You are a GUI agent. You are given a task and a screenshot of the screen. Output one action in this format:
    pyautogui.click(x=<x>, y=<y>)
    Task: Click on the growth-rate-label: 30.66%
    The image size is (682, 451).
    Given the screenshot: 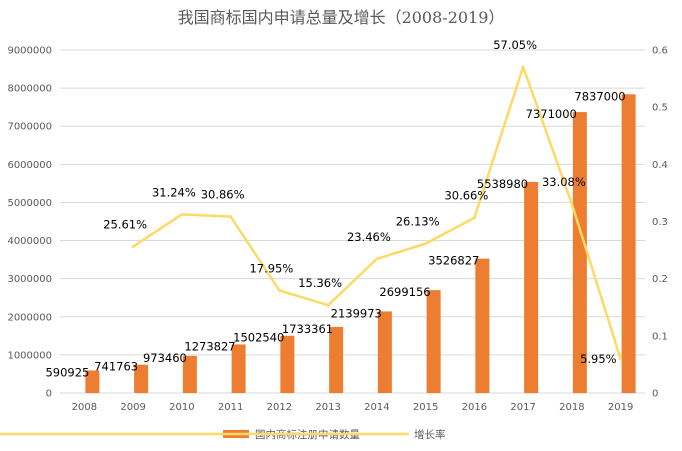 What is the action you would take?
    pyautogui.click(x=466, y=196)
    